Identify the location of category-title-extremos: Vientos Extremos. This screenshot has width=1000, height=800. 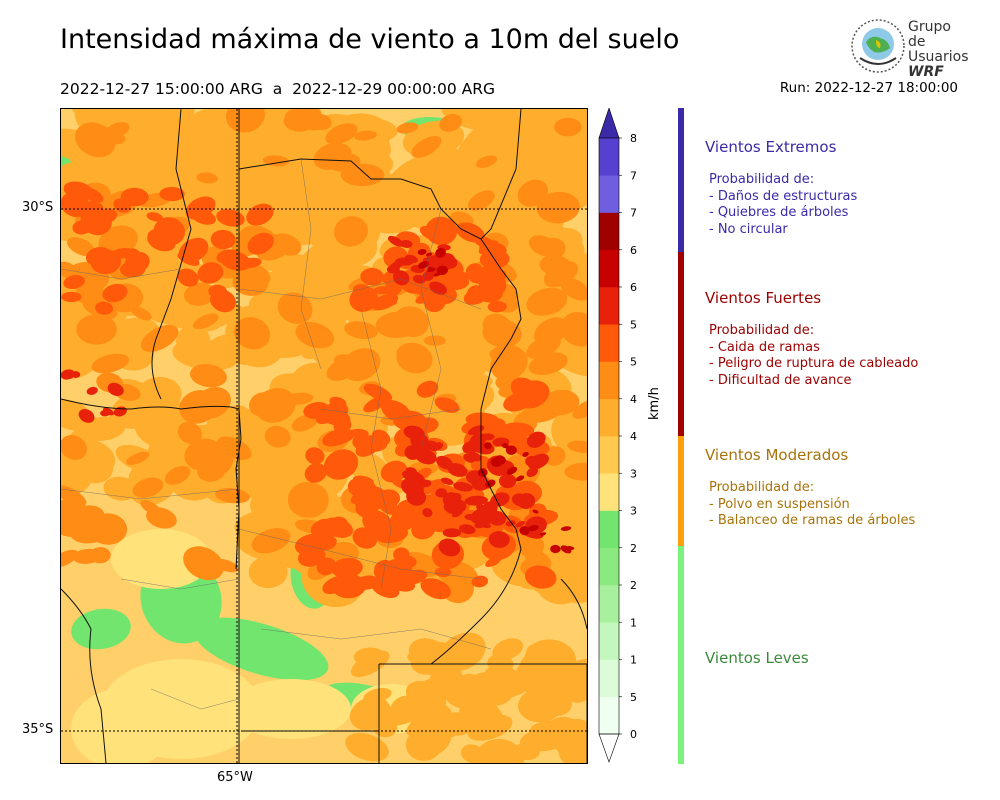
(771, 147).